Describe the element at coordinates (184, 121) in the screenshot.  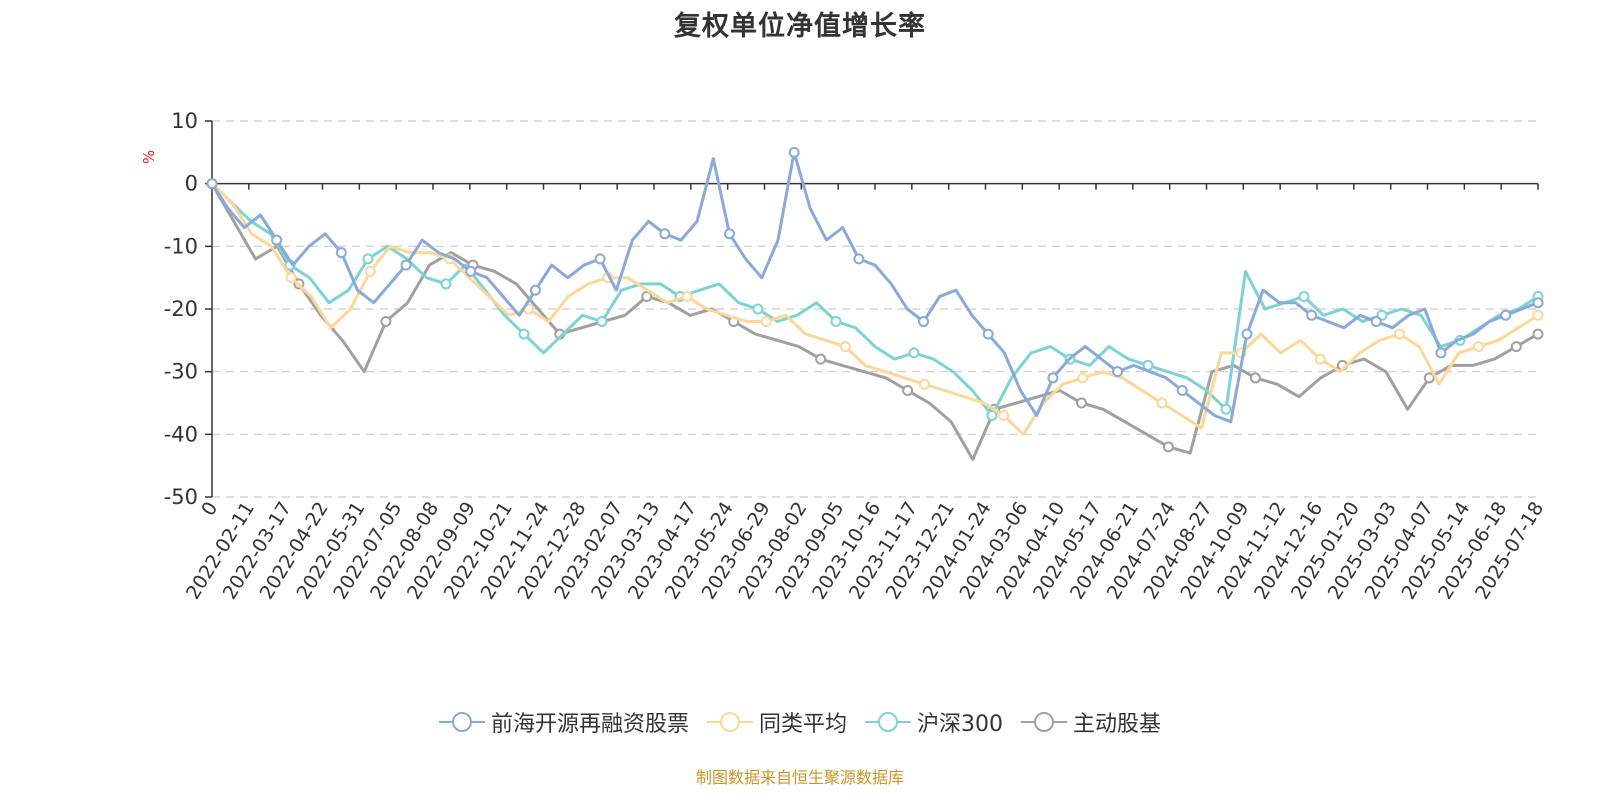
I see `y-tick-label: 10` at that location.